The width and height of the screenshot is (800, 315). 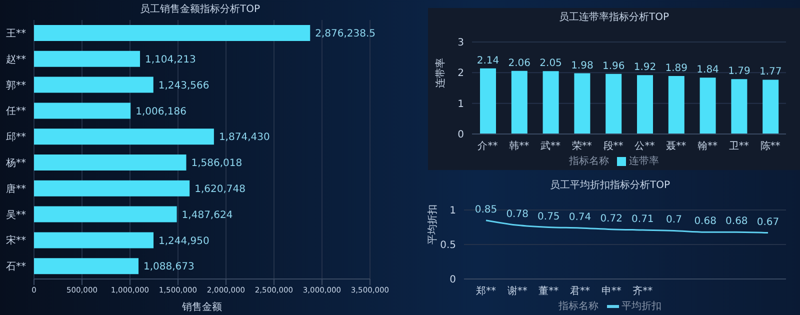 What do you see at coordinates (643, 220) in the screenshot?
I see `data-label: 0.71` at bounding box center [643, 220].